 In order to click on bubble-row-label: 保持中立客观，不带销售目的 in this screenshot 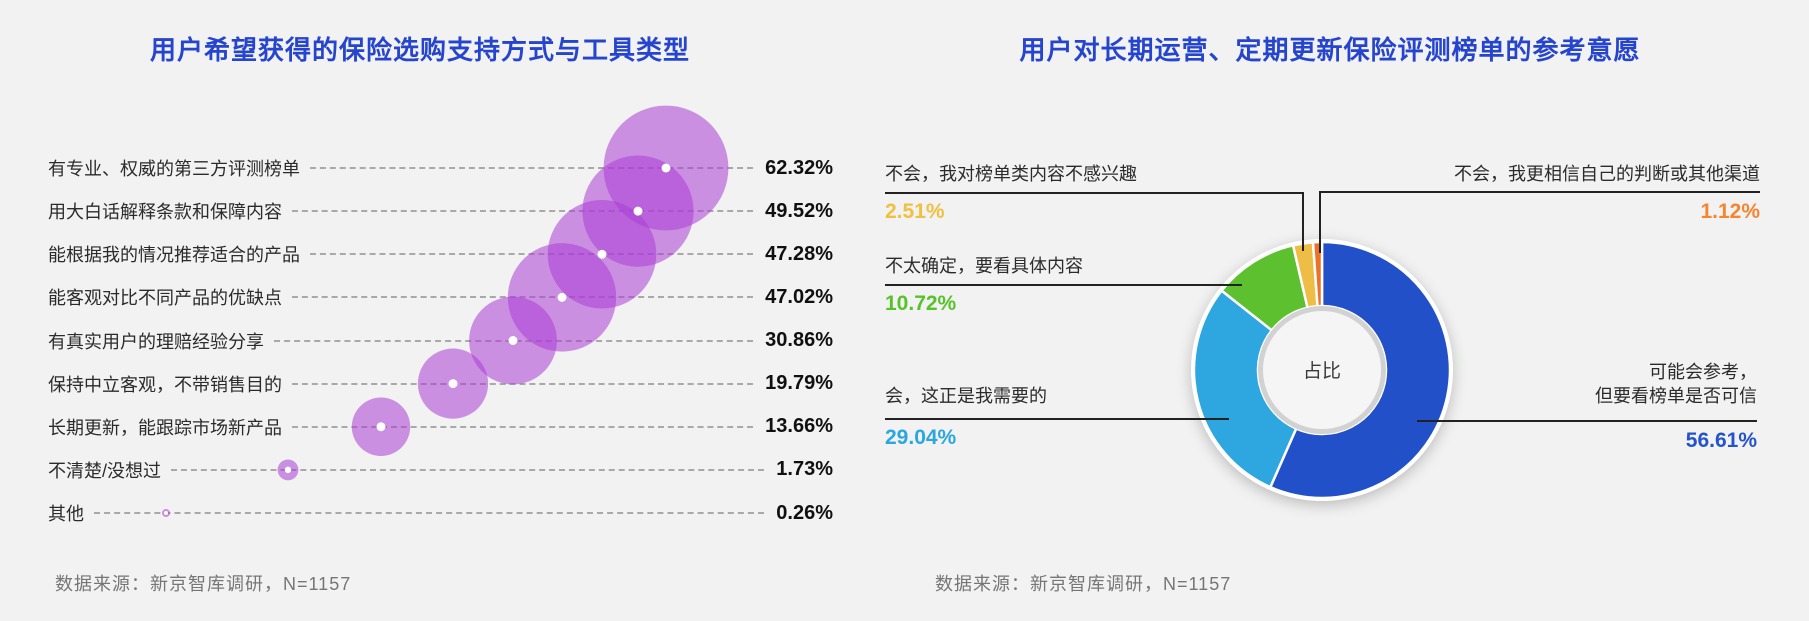, I will do `click(165, 384)`.